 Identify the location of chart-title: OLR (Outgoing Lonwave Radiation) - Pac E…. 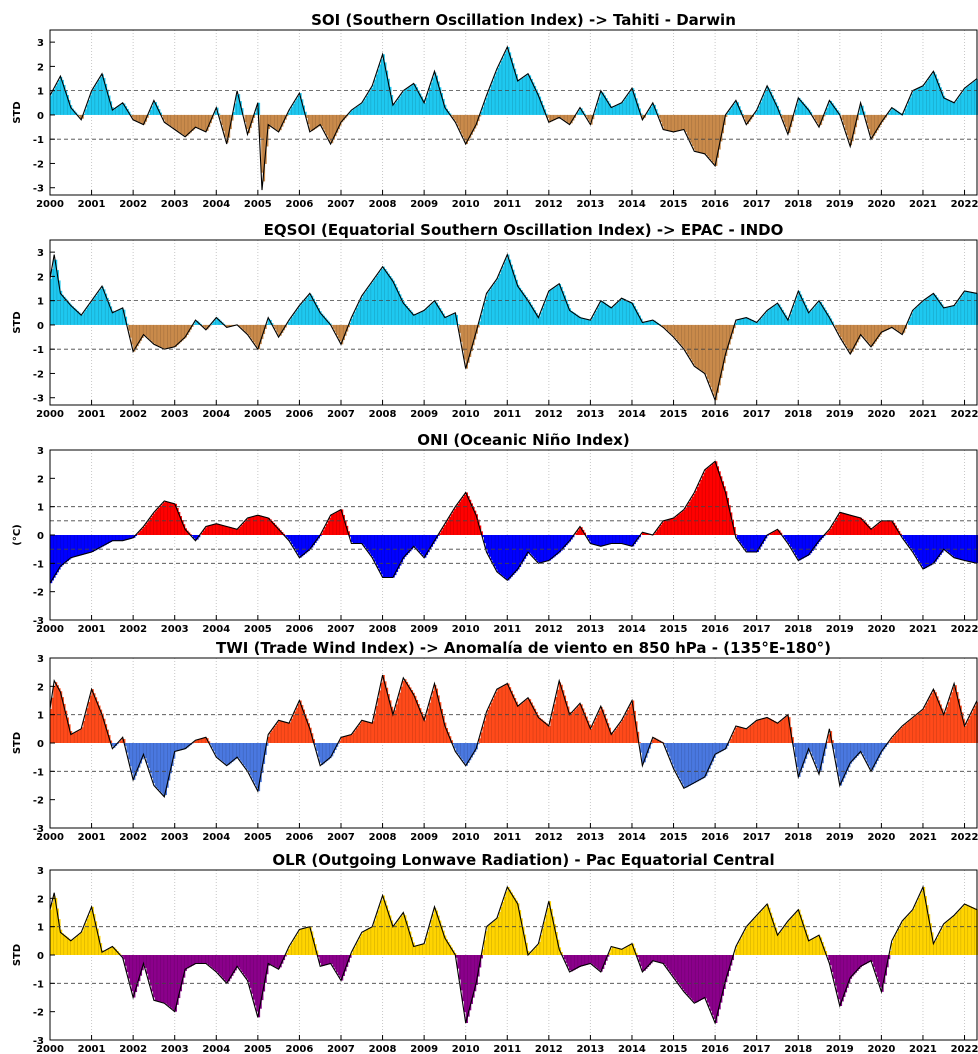
(523, 860).